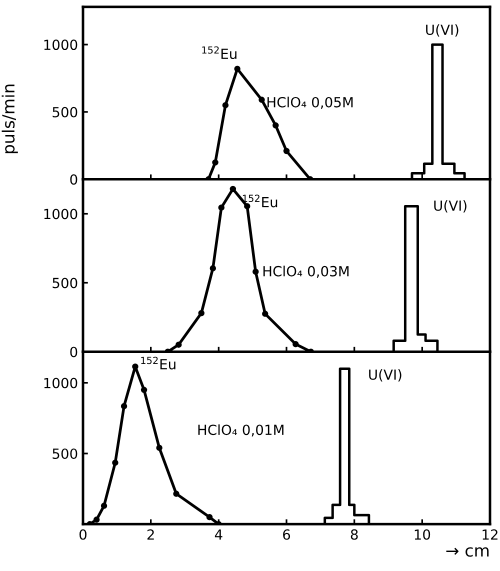 This screenshot has width=500, height=571. I want to click on x-tick-label: 8, so click(354, 534).